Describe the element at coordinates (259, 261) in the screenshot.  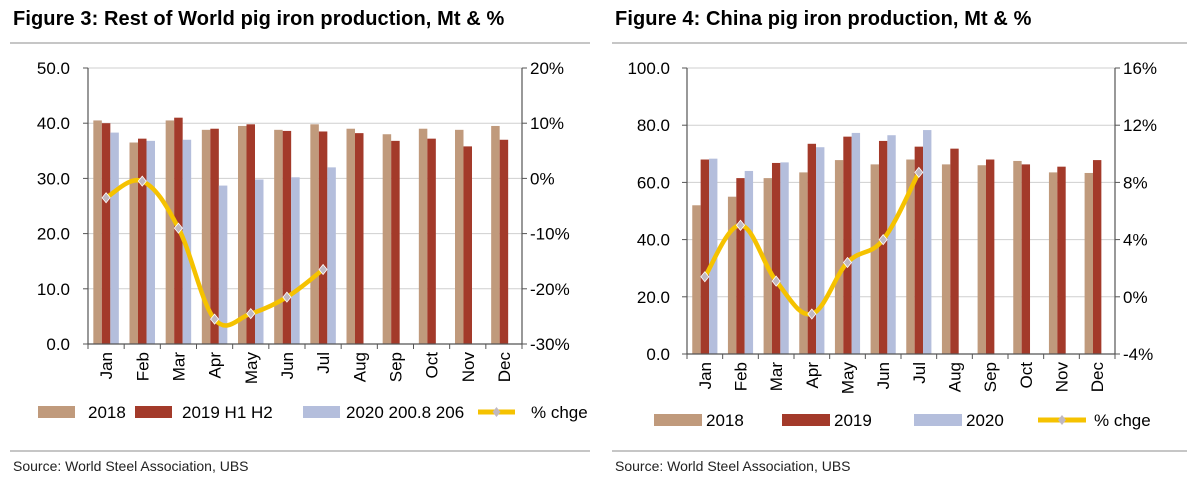
I see `bar-2020-may` at that location.